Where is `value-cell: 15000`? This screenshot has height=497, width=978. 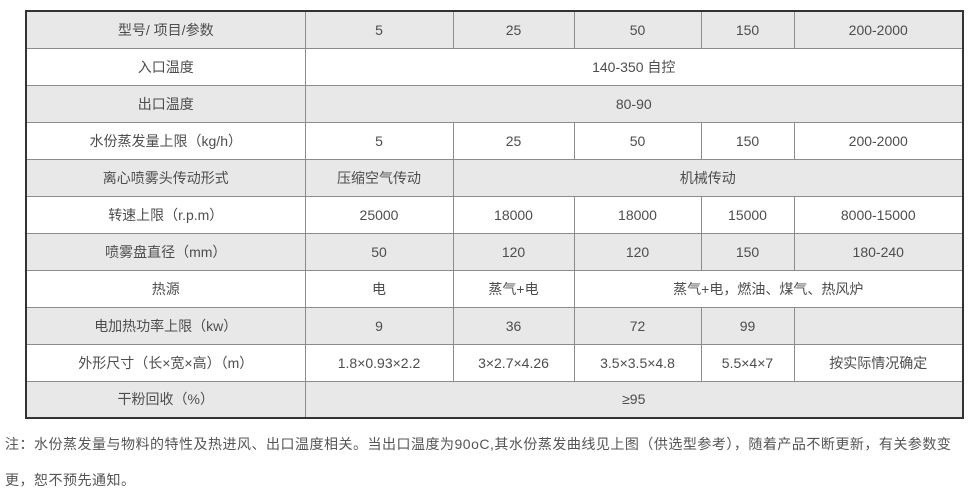
value-cell: 15000 is located at coordinates (747, 214).